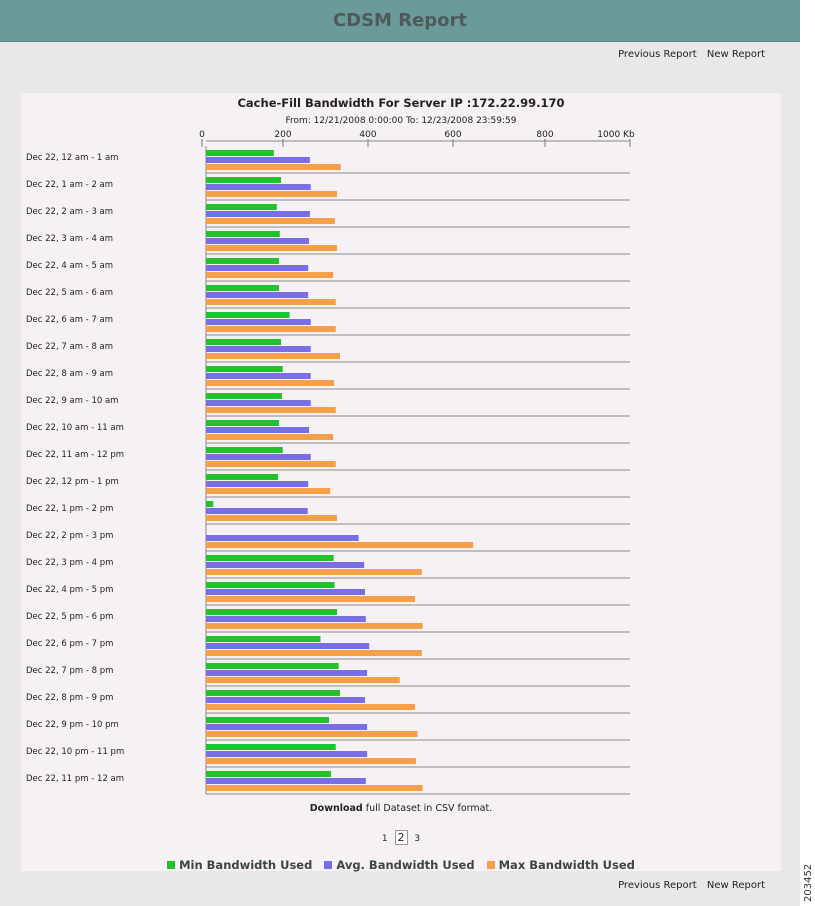 This screenshot has height=906, width=815. Describe the element at coordinates (400, 20) in the screenshot. I see `page-title: CDSM Report` at that location.